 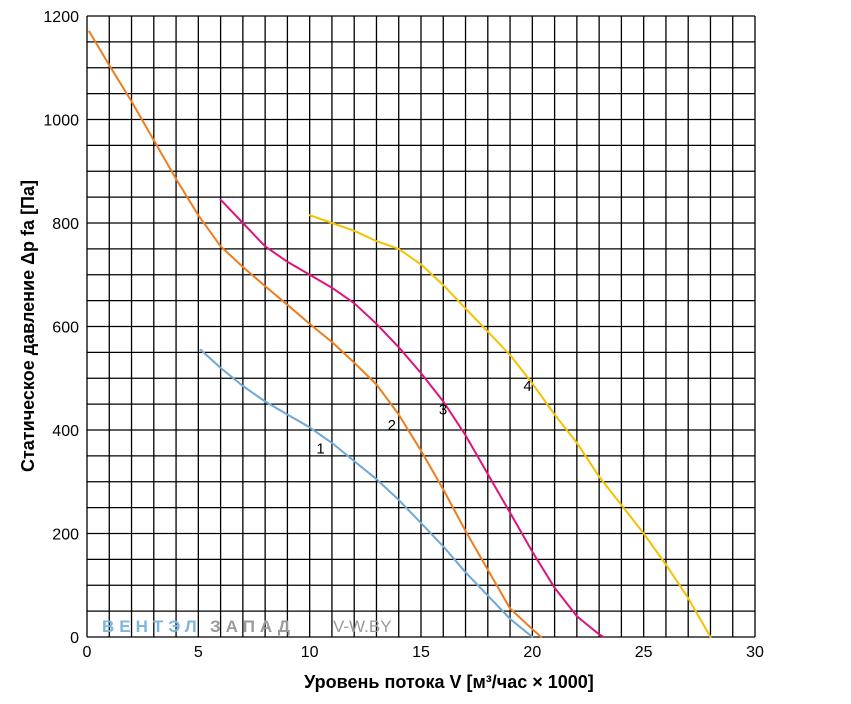 I want to click on x-tick-label: 0, so click(x=87, y=652).